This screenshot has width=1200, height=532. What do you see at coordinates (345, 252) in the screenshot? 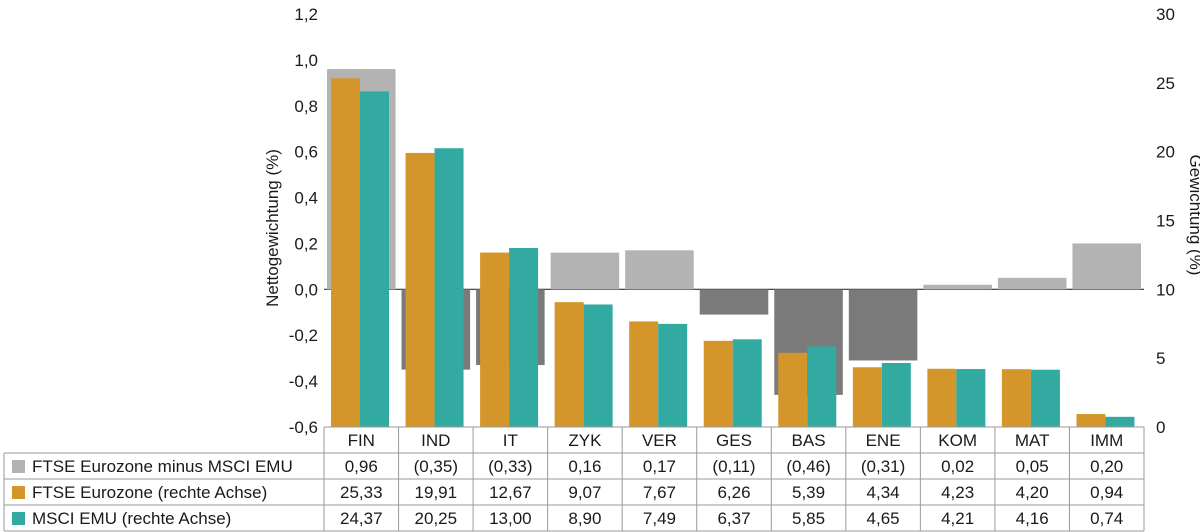
I see `ftse-eurozone-bar-fin` at bounding box center [345, 252].